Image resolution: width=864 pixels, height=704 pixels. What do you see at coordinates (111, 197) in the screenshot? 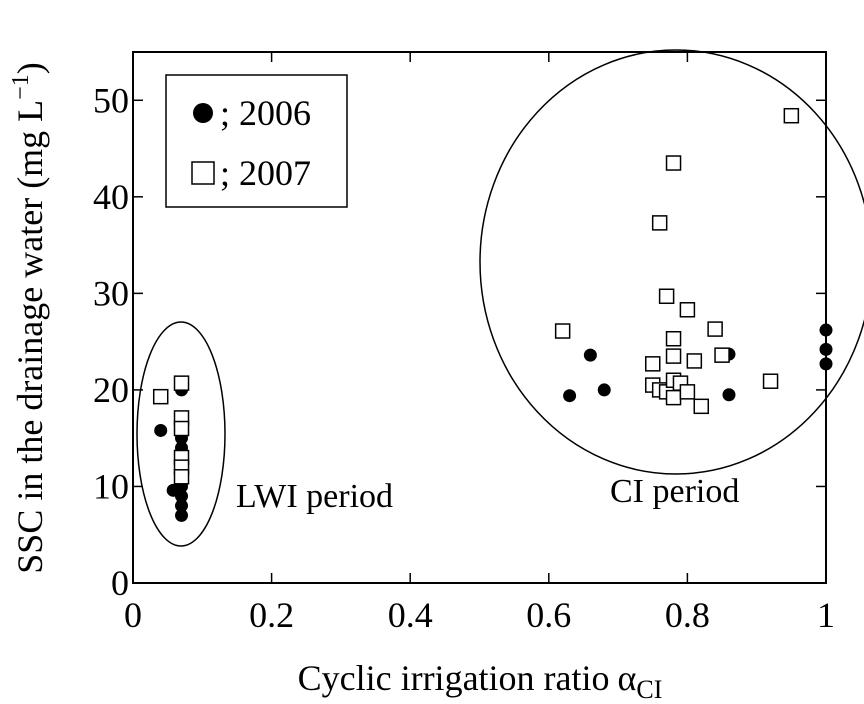
I see `y-tick-label: 40` at bounding box center [111, 197].